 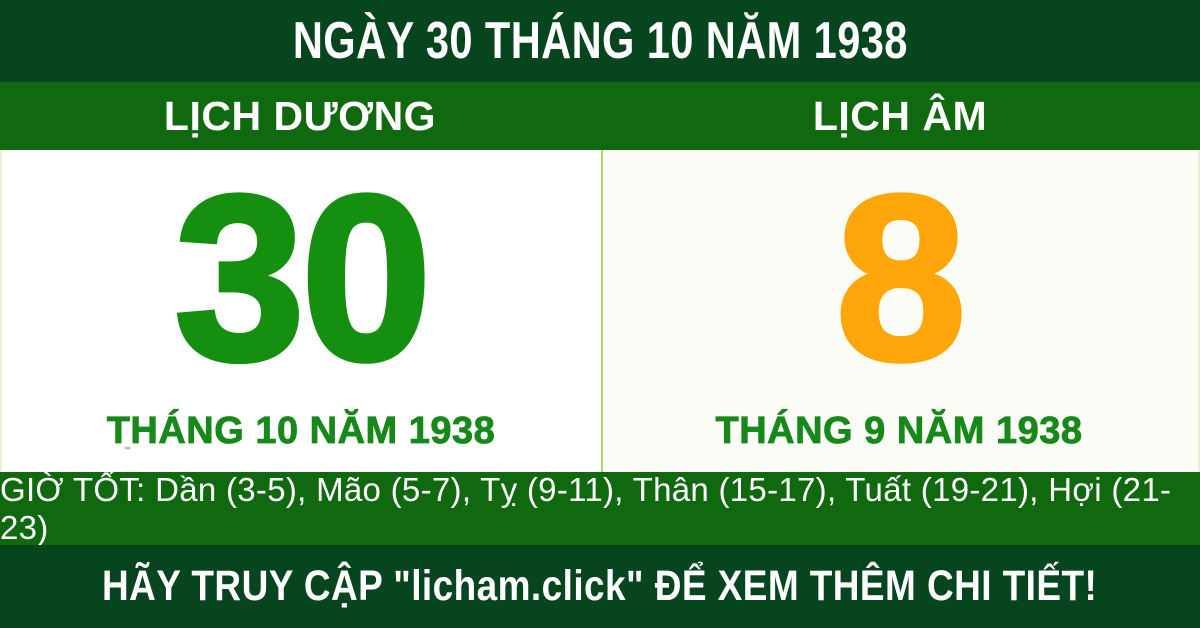 What do you see at coordinates (901, 277) in the screenshot?
I see `lunar-day-number: 8` at bounding box center [901, 277].